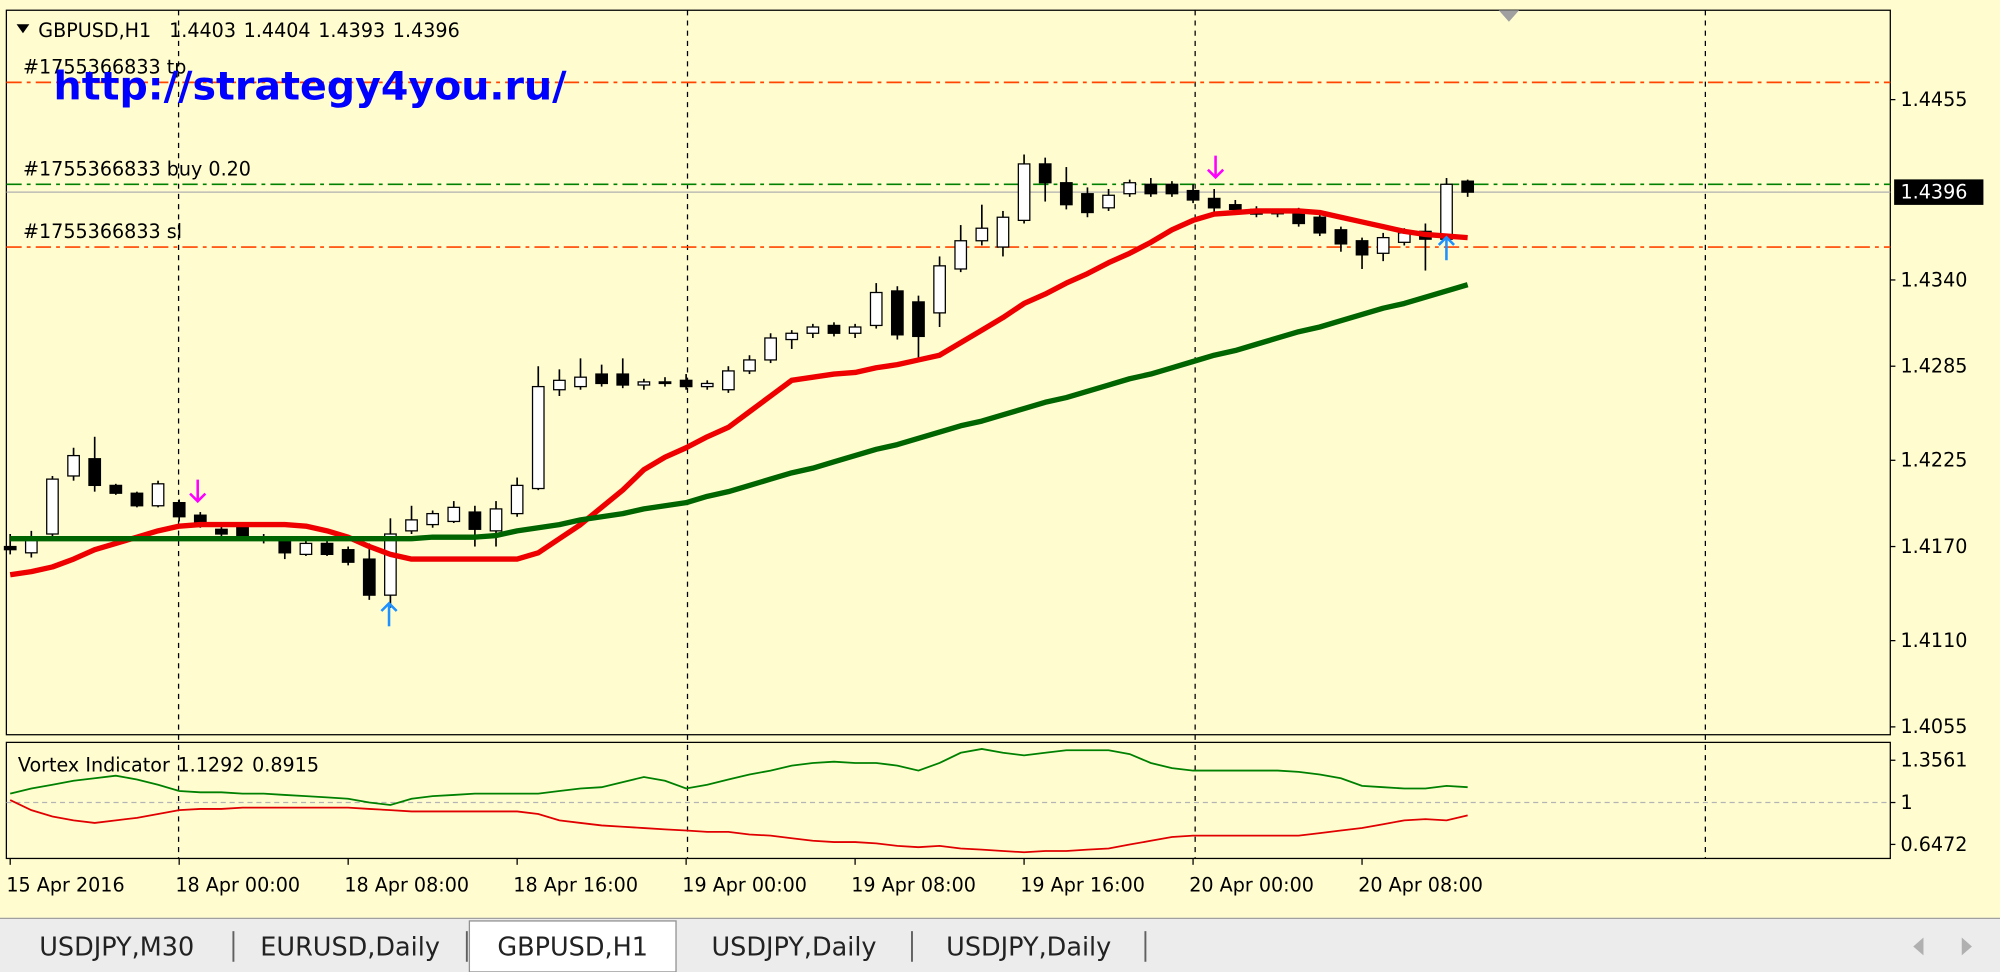 The height and width of the screenshot is (972, 2000). I want to click on ohlc-open: 1.4403, so click(202, 30).